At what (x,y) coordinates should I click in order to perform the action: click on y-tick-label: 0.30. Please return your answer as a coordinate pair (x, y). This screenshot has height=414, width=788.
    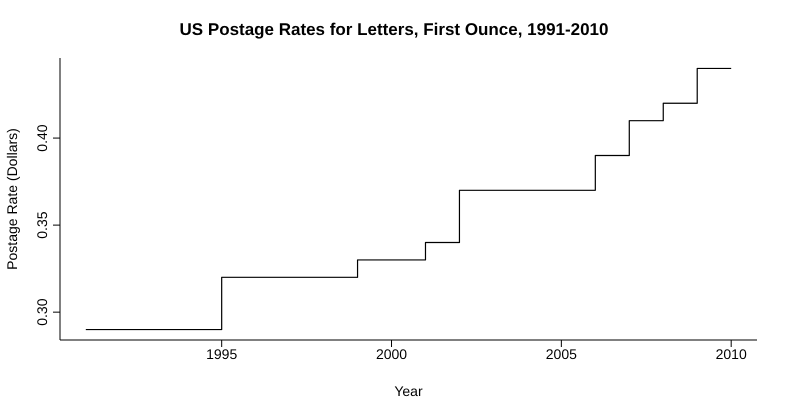
    Looking at the image, I should click on (42, 312).